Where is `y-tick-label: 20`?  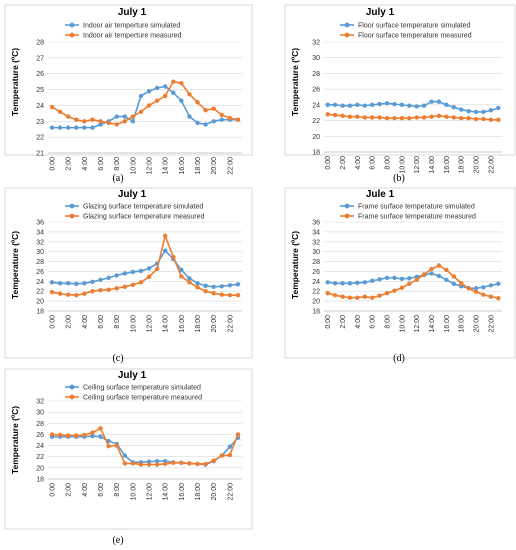 y-tick-label: 20 is located at coordinates (40, 468).